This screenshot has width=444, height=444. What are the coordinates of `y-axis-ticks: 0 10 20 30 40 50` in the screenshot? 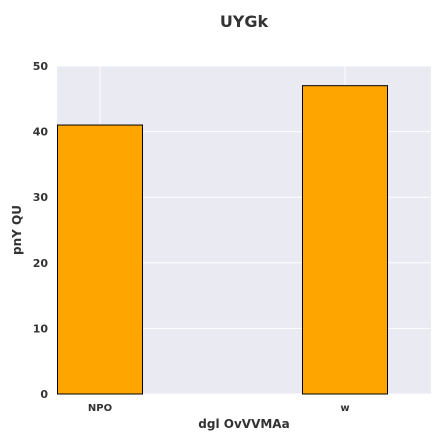 It's located at (41, 230).